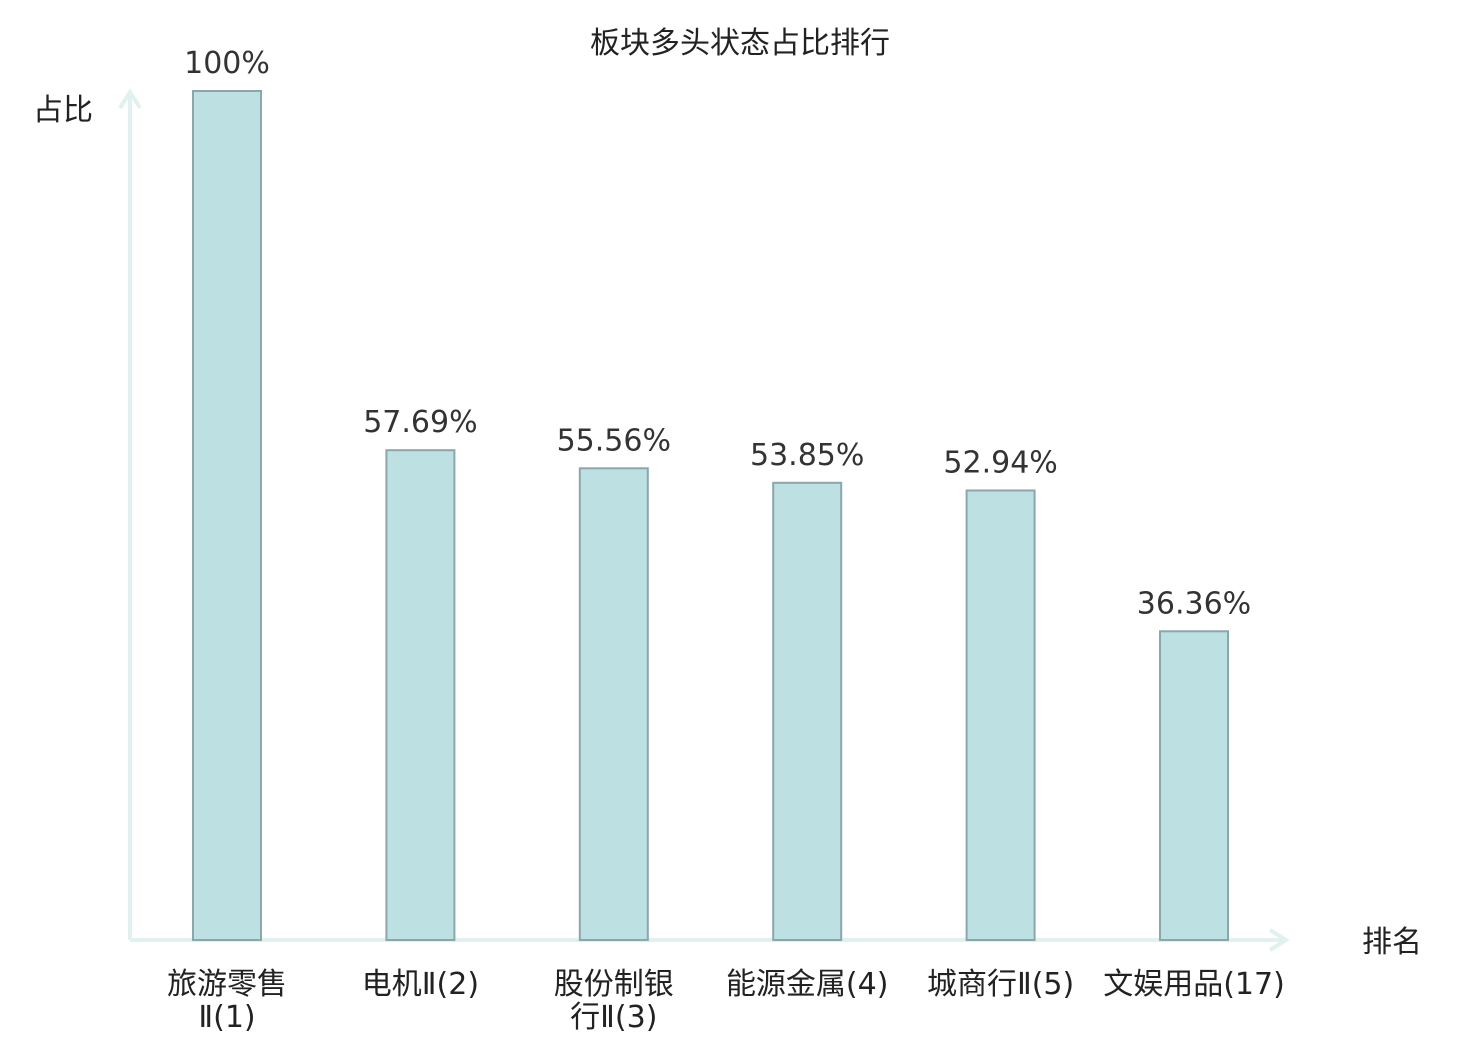 This screenshot has height=1040, width=1480. I want to click on x-axis-label: 排名, so click(1392, 942).